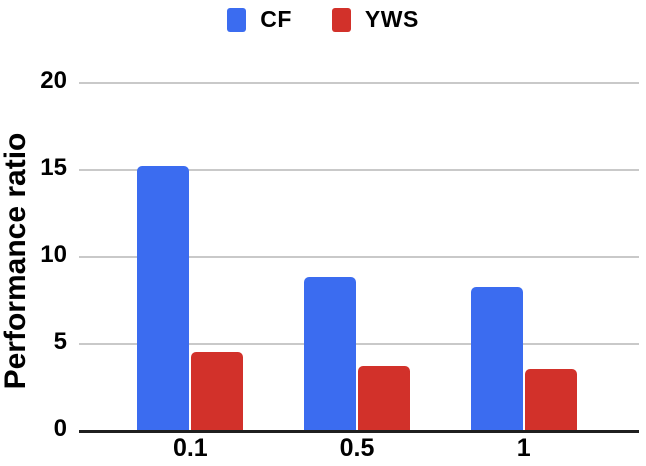  I want to click on y-tick-5: 5, so click(60, 341).